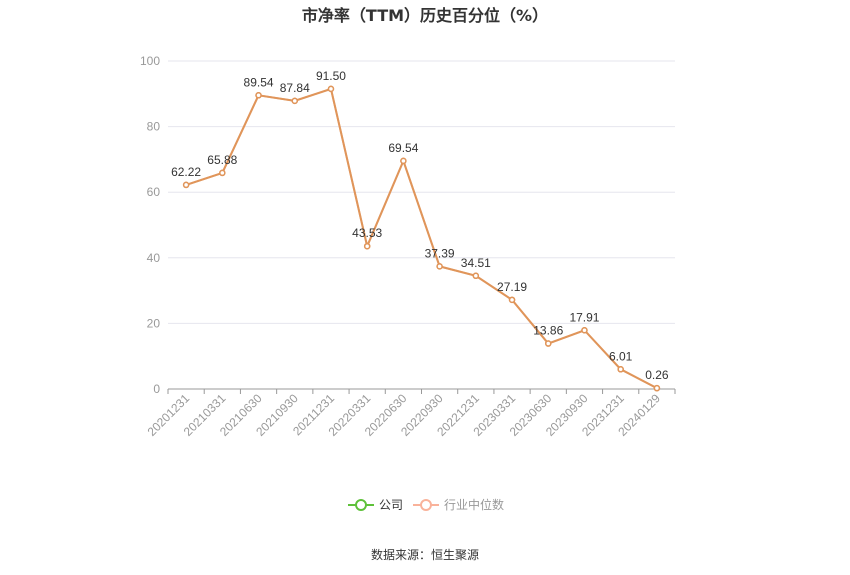 The image size is (850, 575). I want to click on data-label: 89.54, so click(259, 82).